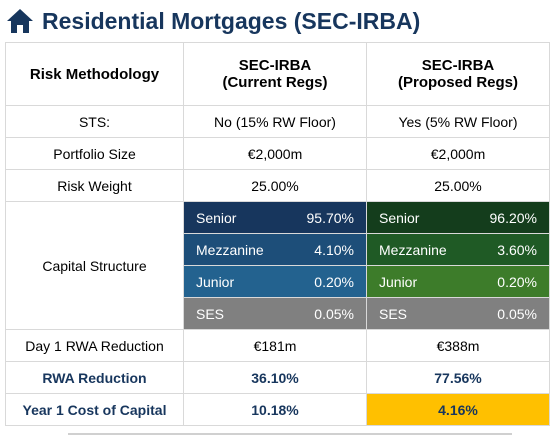  I want to click on tranche-content: Senior 96.20%, so click(458, 218).